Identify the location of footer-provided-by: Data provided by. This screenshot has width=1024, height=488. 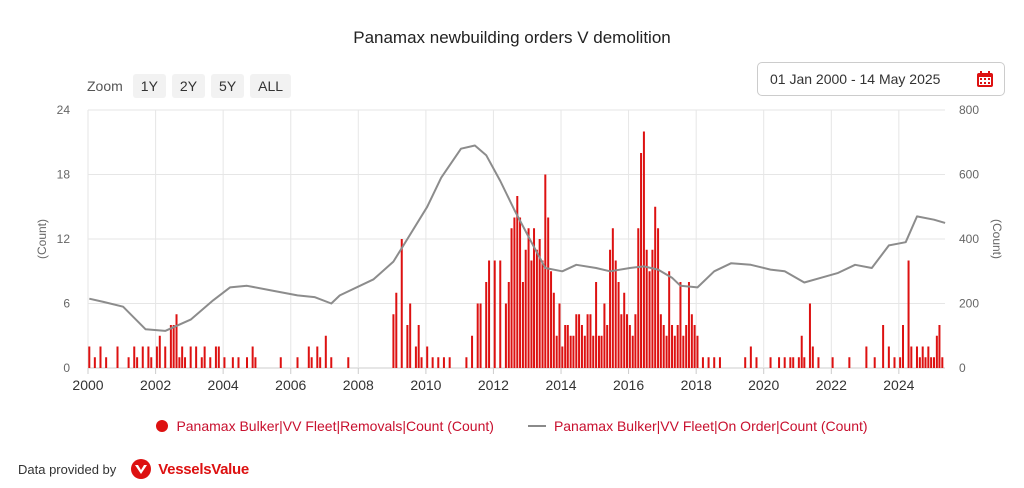
(67, 469).